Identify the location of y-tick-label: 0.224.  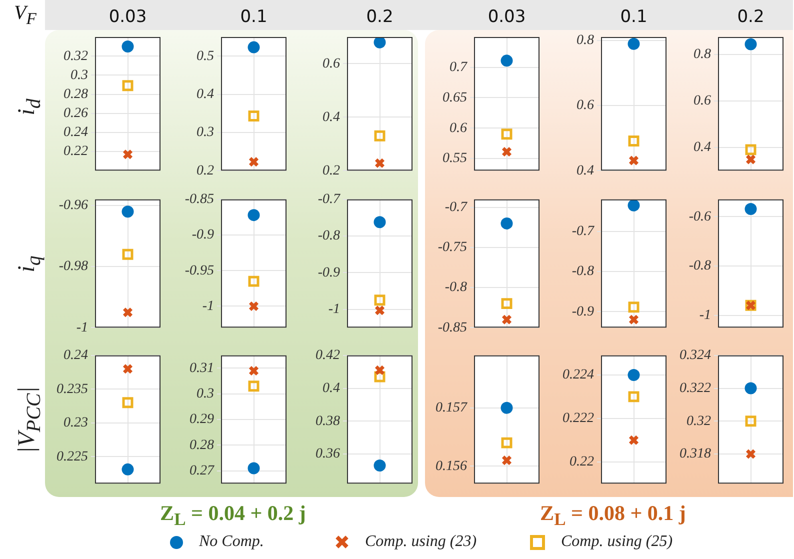
(578, 375).